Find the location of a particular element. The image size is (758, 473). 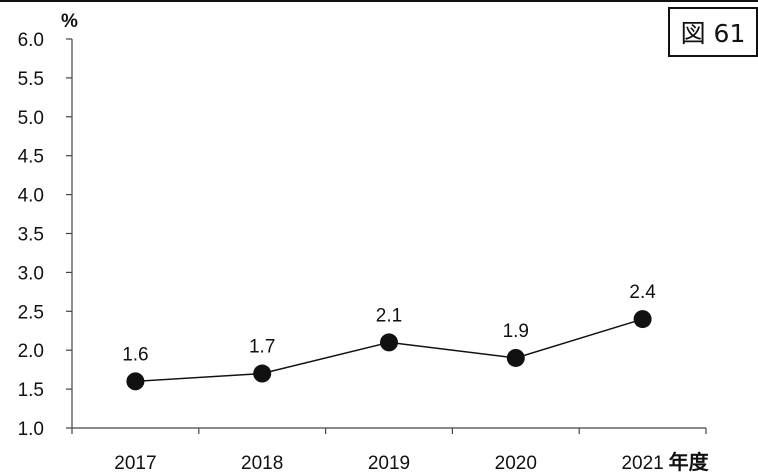

x-tick-label: 2019 is located at coordinates (389, 463).